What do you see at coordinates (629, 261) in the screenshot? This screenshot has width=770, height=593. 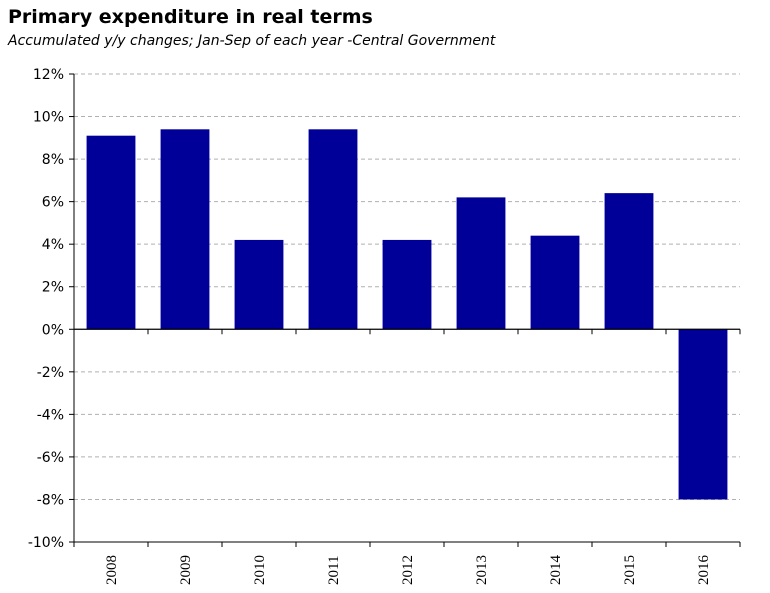 I see `bar-2015` at bounding box center [629, 261].